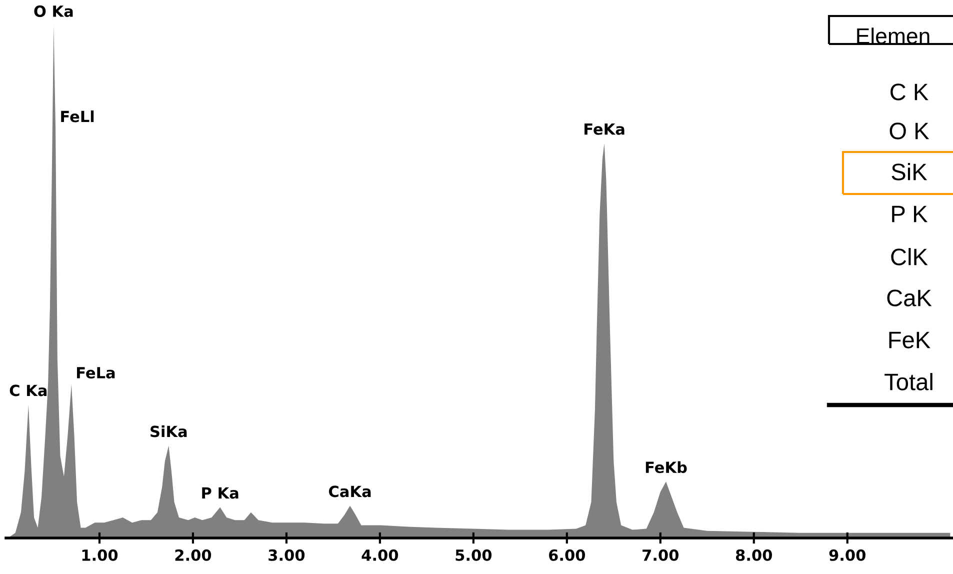 This screenshot has width=953, height=574. Describe the element at coordinates (193, 555) in the screenshot. I see `x-tick-label: 2.00` at that location.